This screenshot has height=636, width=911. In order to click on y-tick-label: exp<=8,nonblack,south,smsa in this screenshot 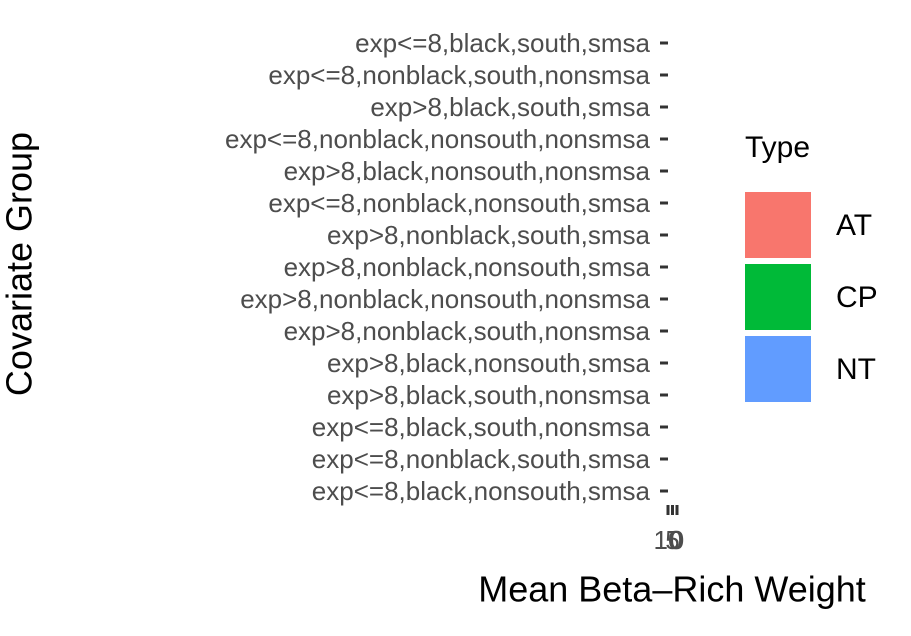, I will do `click(481, 459)`.